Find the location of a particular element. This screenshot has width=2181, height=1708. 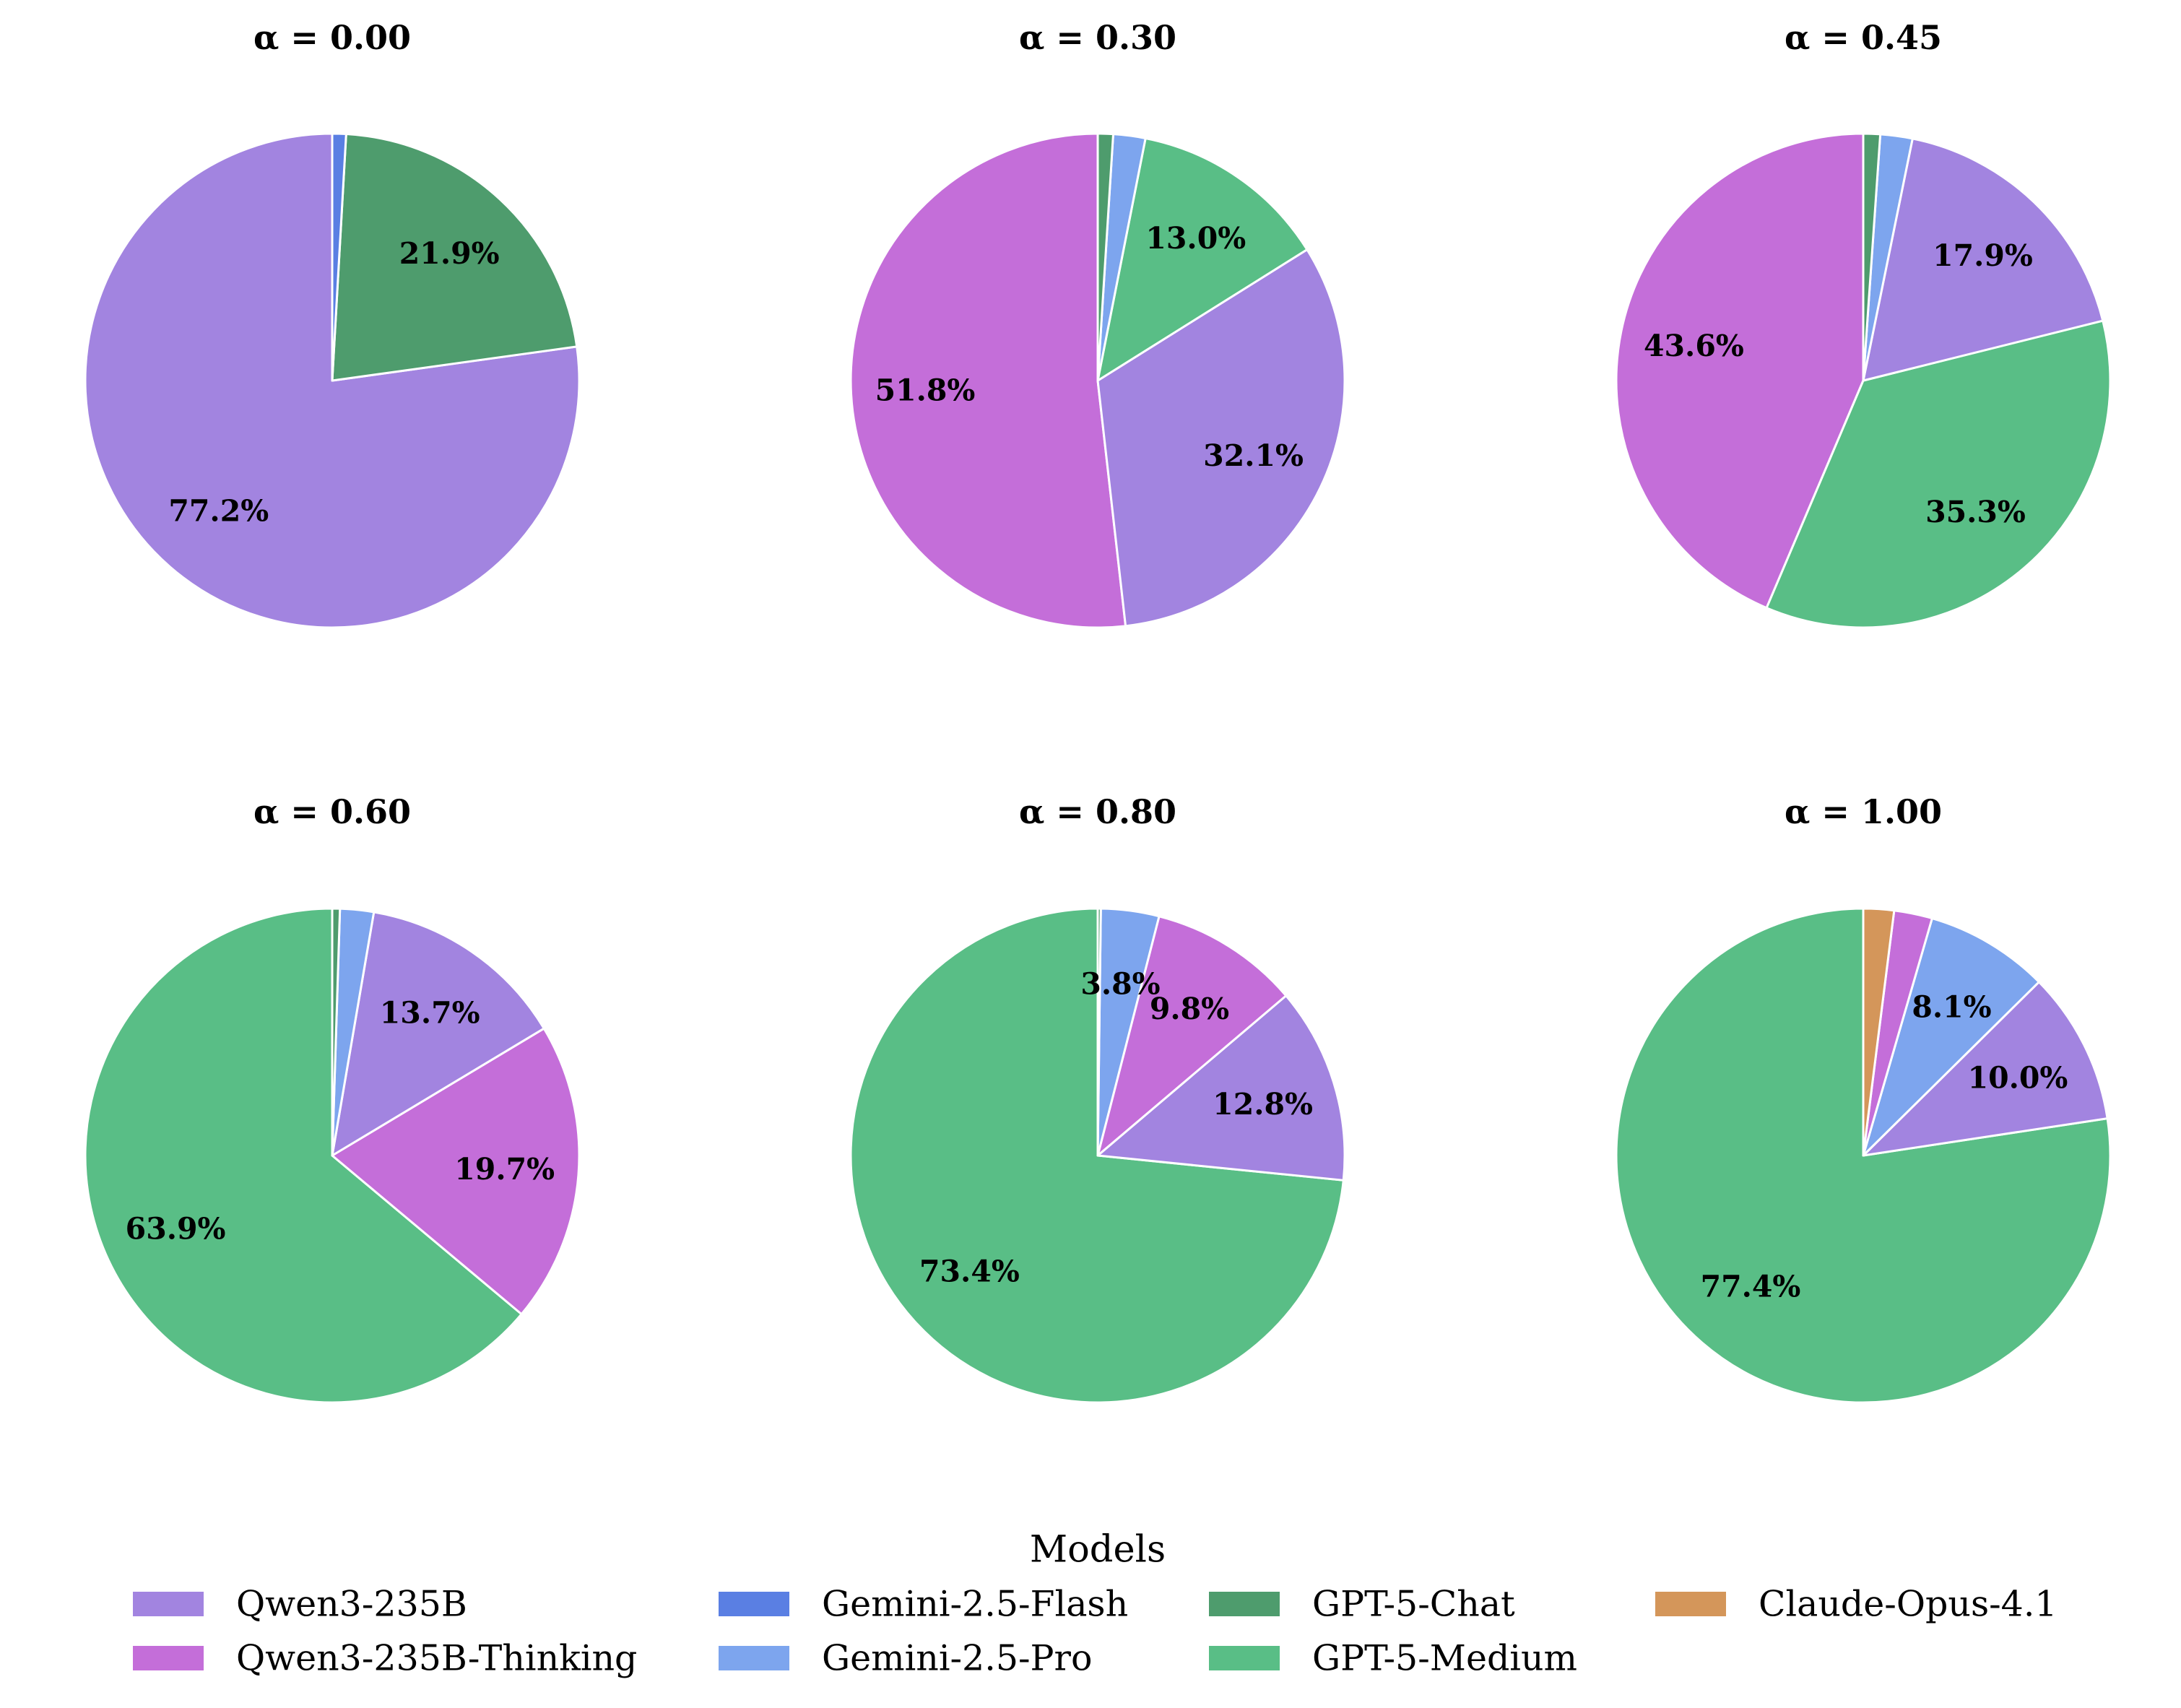

pie-panel-5: α = 0.80 73.4% 12.8% 9.8%3.8% is located at coordinates (1097, 1098).